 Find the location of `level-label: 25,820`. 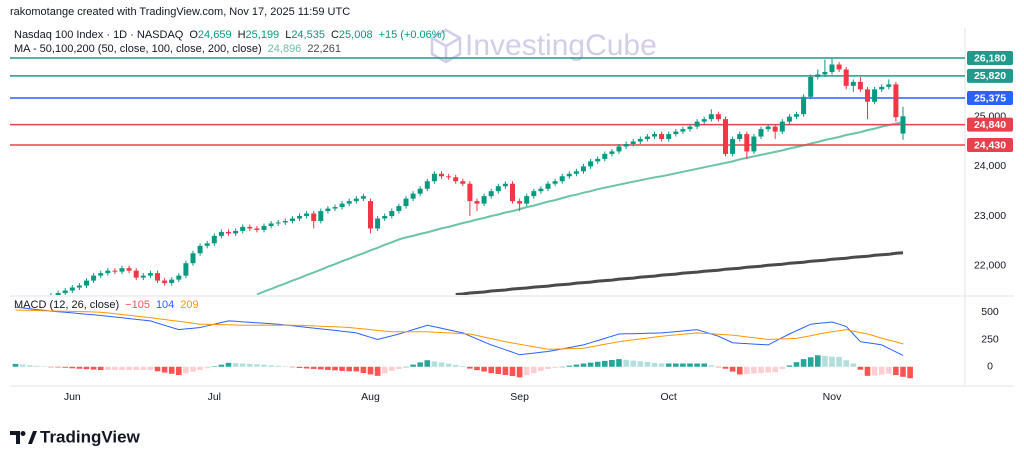

level-label: 25,820 is located at coordinates (990, 76).